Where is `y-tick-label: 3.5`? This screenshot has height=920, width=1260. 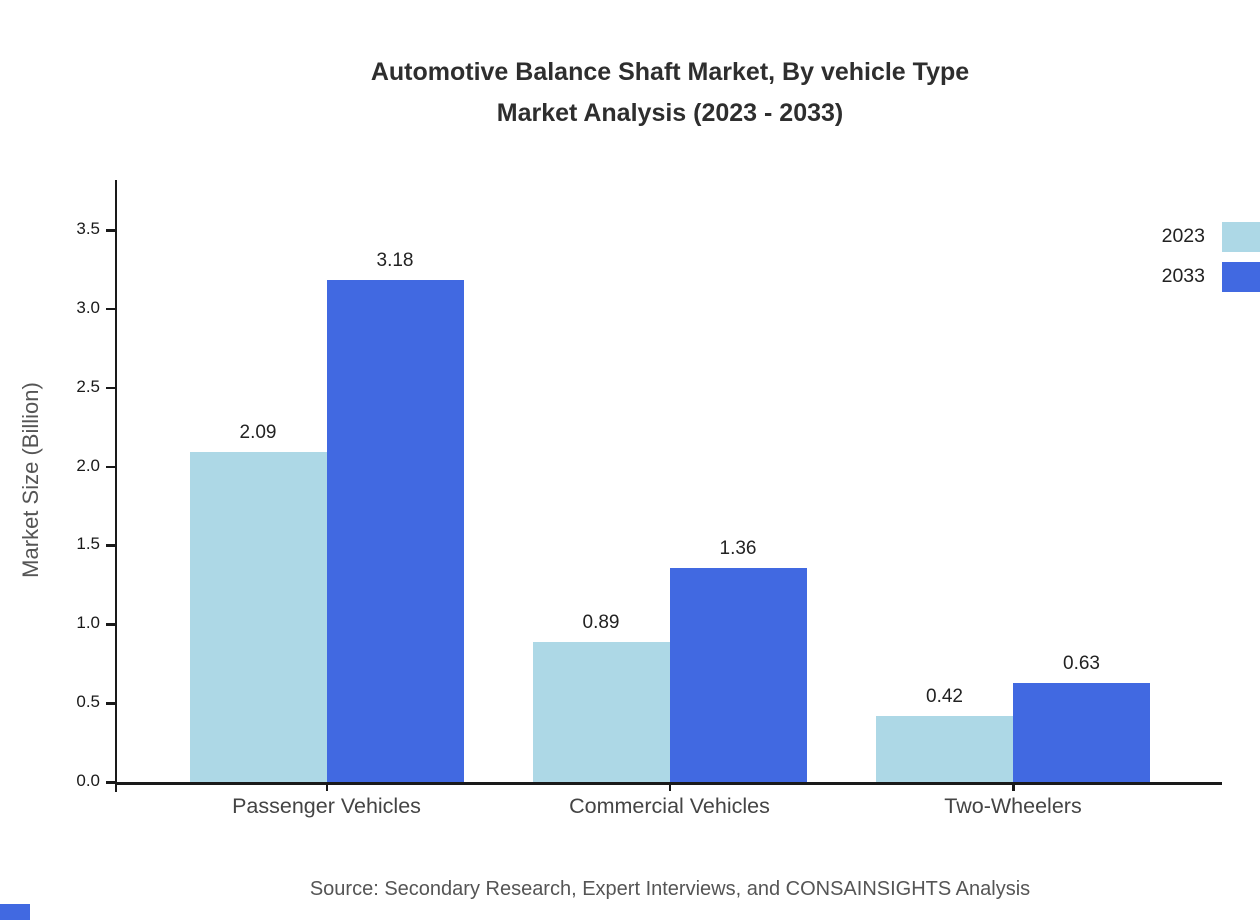 y-tick-label: 3.5 is located at coordinates (88, 228).